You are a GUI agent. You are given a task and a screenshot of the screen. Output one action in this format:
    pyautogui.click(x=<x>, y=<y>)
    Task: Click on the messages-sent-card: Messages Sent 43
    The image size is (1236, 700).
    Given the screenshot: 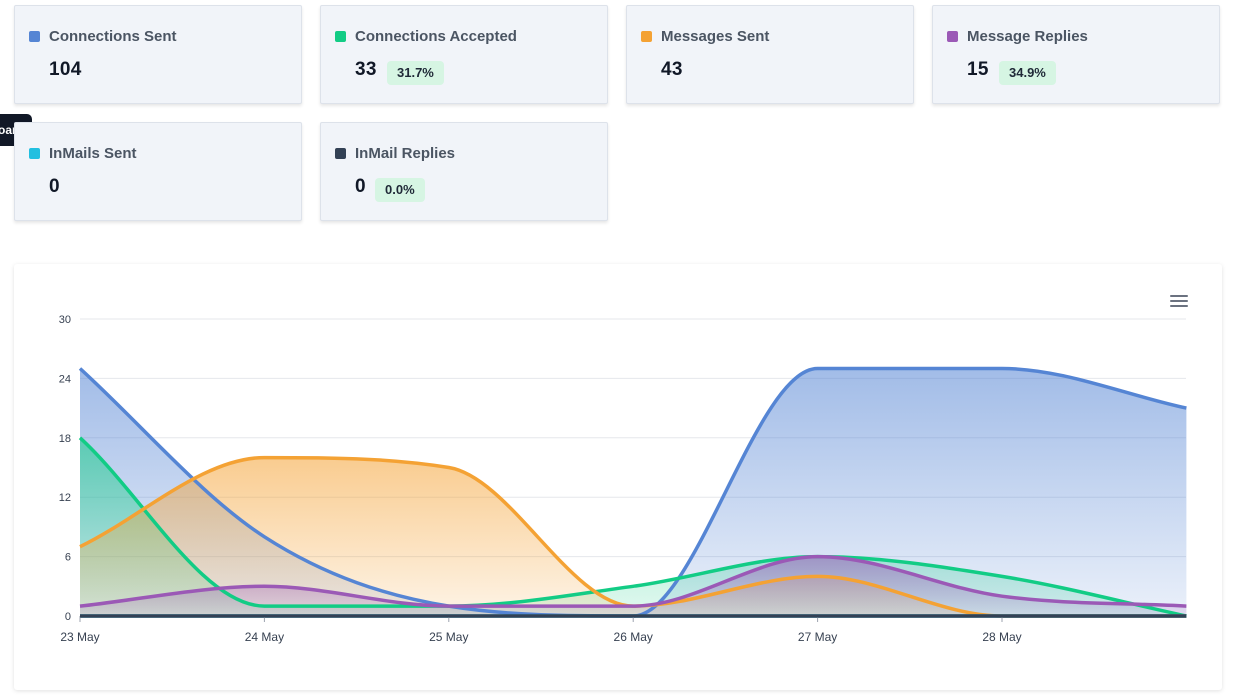 What is the action you would take?
    pyautogui.click(x=770, y=54)
    